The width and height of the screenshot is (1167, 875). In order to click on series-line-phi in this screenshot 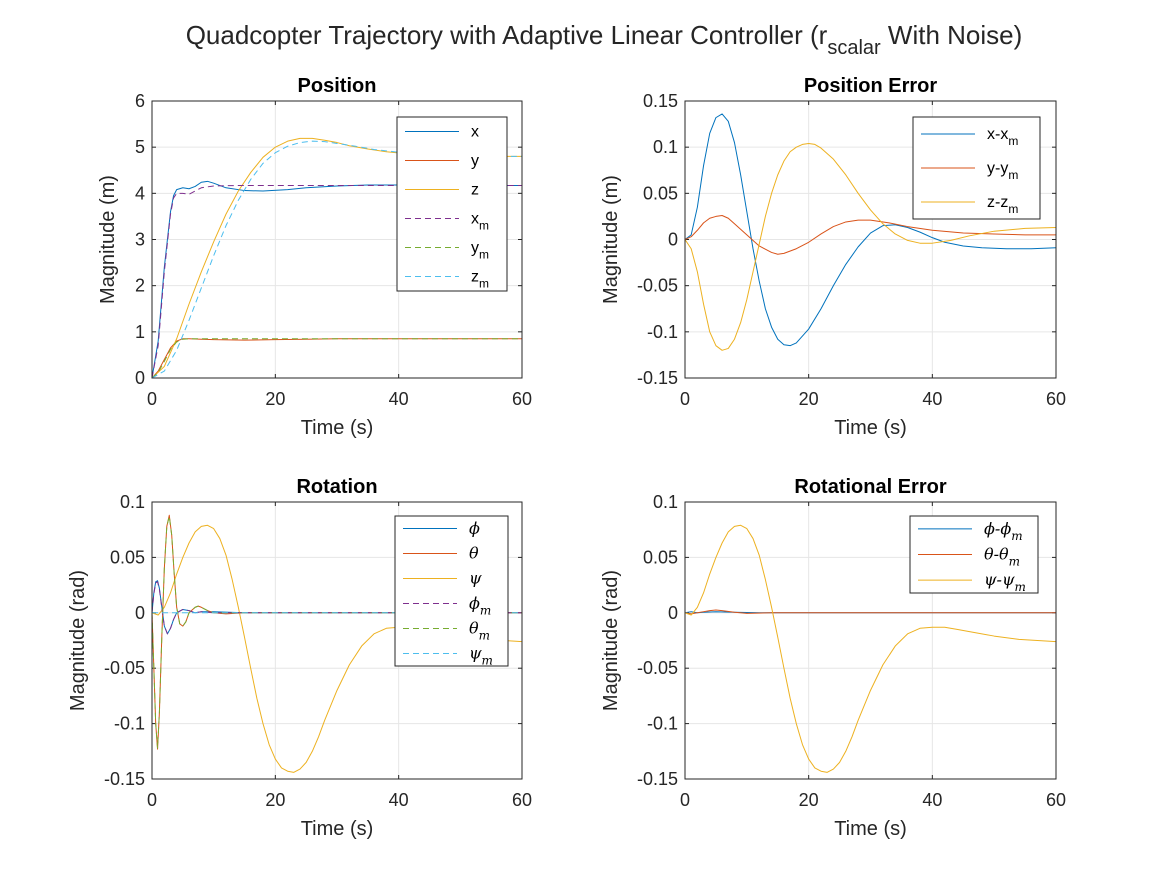, I will do `click(337, 607)`.